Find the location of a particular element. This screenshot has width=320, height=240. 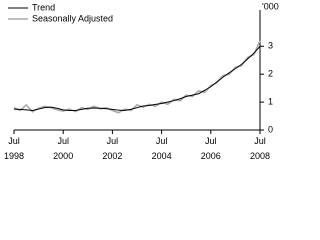

x-tick-label: Jul 2002 is located at coordinates (112, 148).